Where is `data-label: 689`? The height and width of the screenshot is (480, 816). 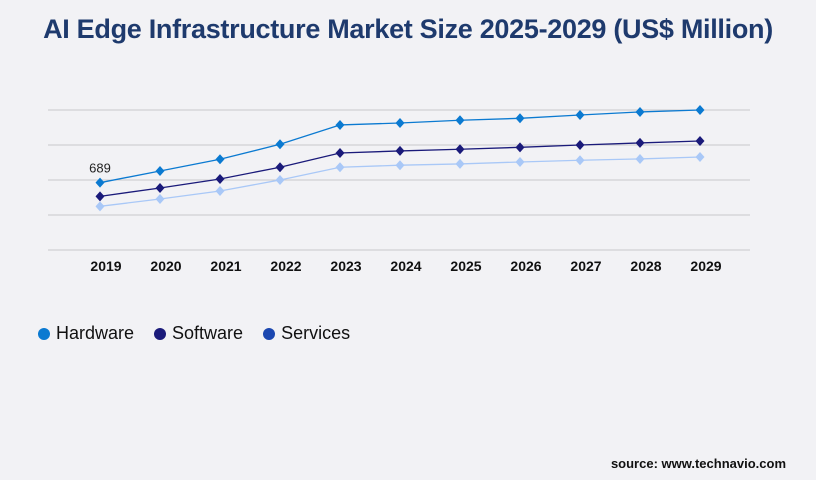
data-label: 689 is located at coordinates (100, 168).